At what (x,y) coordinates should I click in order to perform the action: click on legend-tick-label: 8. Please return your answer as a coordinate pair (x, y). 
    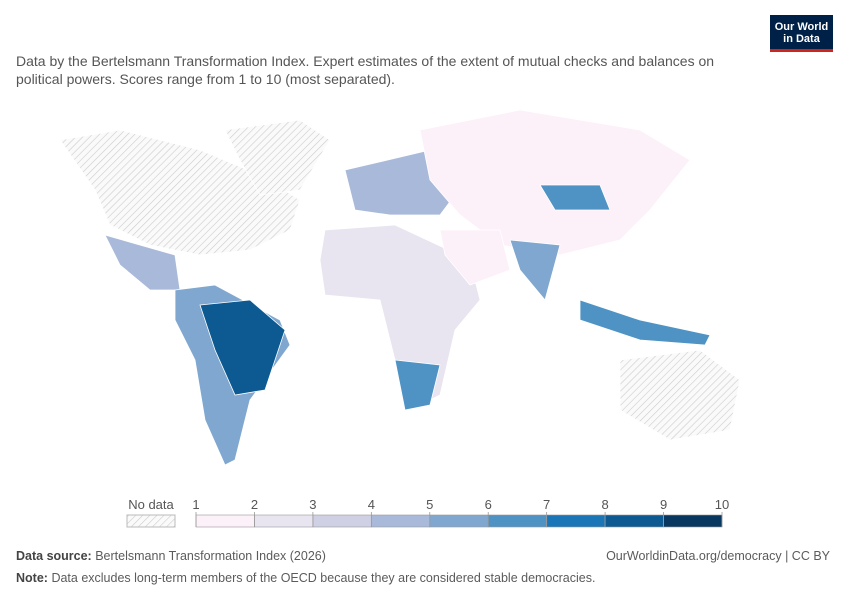
    Looking at the image, I should click on (604, 504).